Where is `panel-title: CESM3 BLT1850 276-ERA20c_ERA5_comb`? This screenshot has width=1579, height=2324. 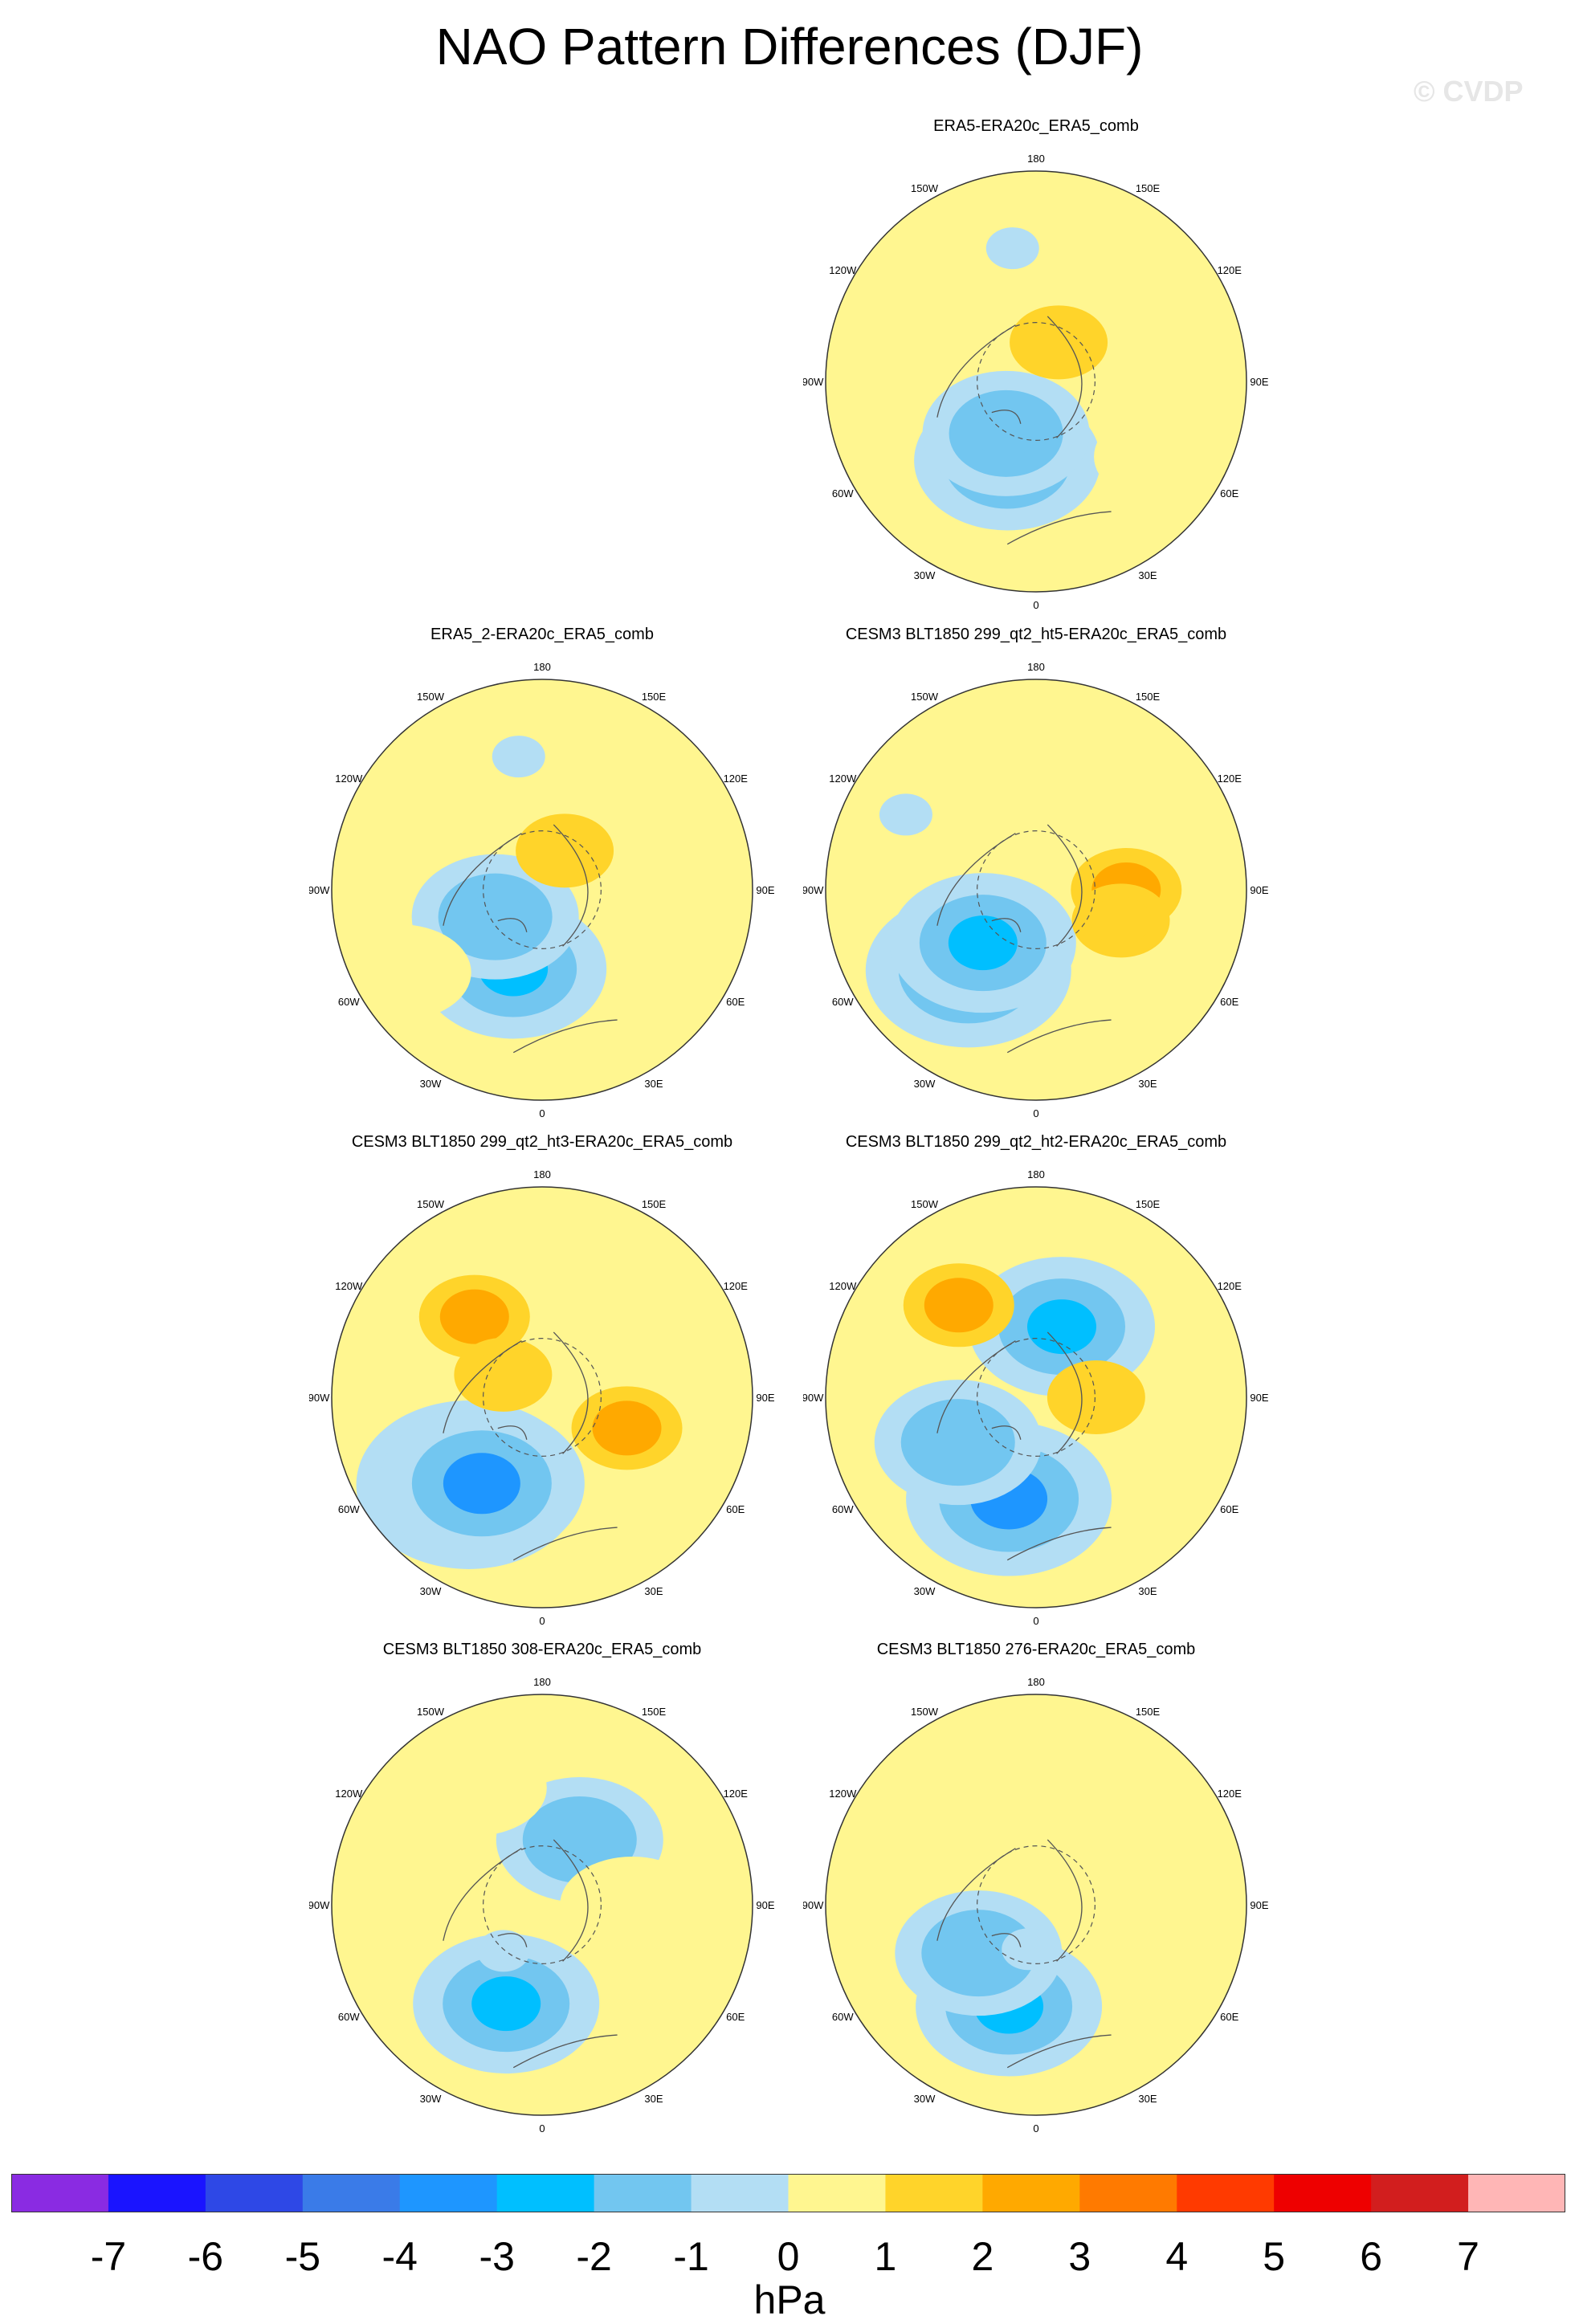
panel-title: CESM3 BLT1850 276-ERA20c_ERA5_comb is located at coordinates (1036, 1649).